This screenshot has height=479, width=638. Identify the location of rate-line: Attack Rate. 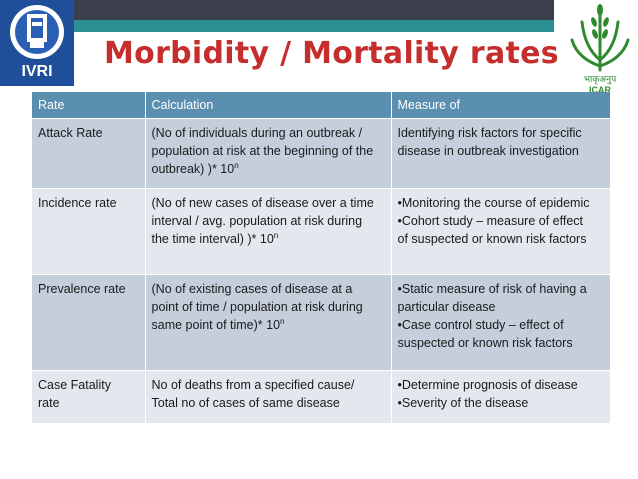
(70, 133).